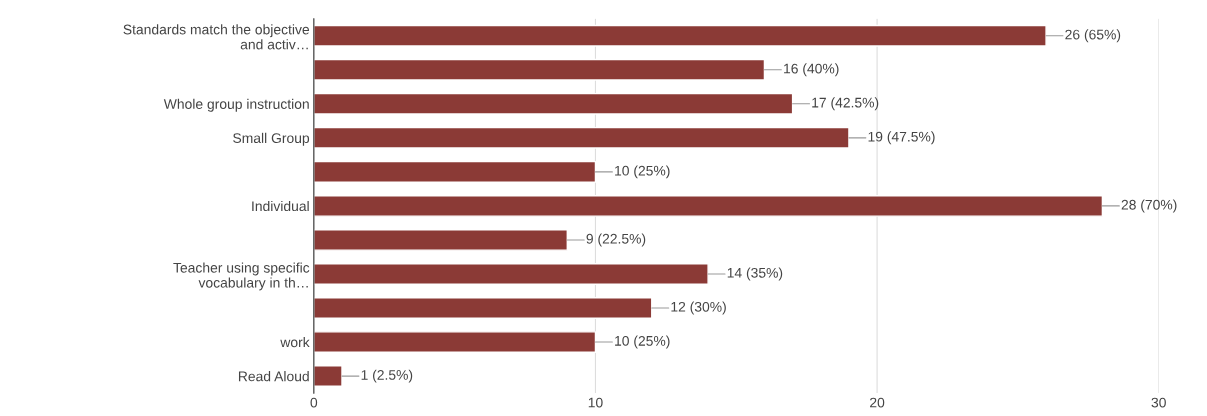  I want to click on data-label: 28 (70%), so click(1149, 206).